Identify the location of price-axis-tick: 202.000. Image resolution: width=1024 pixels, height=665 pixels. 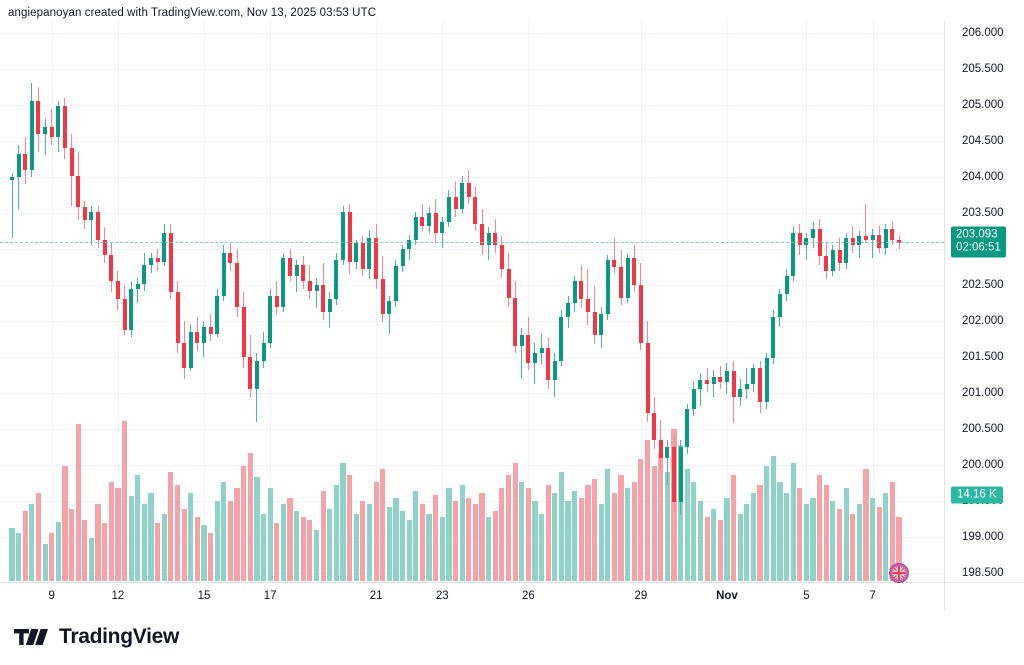
(983, 321).